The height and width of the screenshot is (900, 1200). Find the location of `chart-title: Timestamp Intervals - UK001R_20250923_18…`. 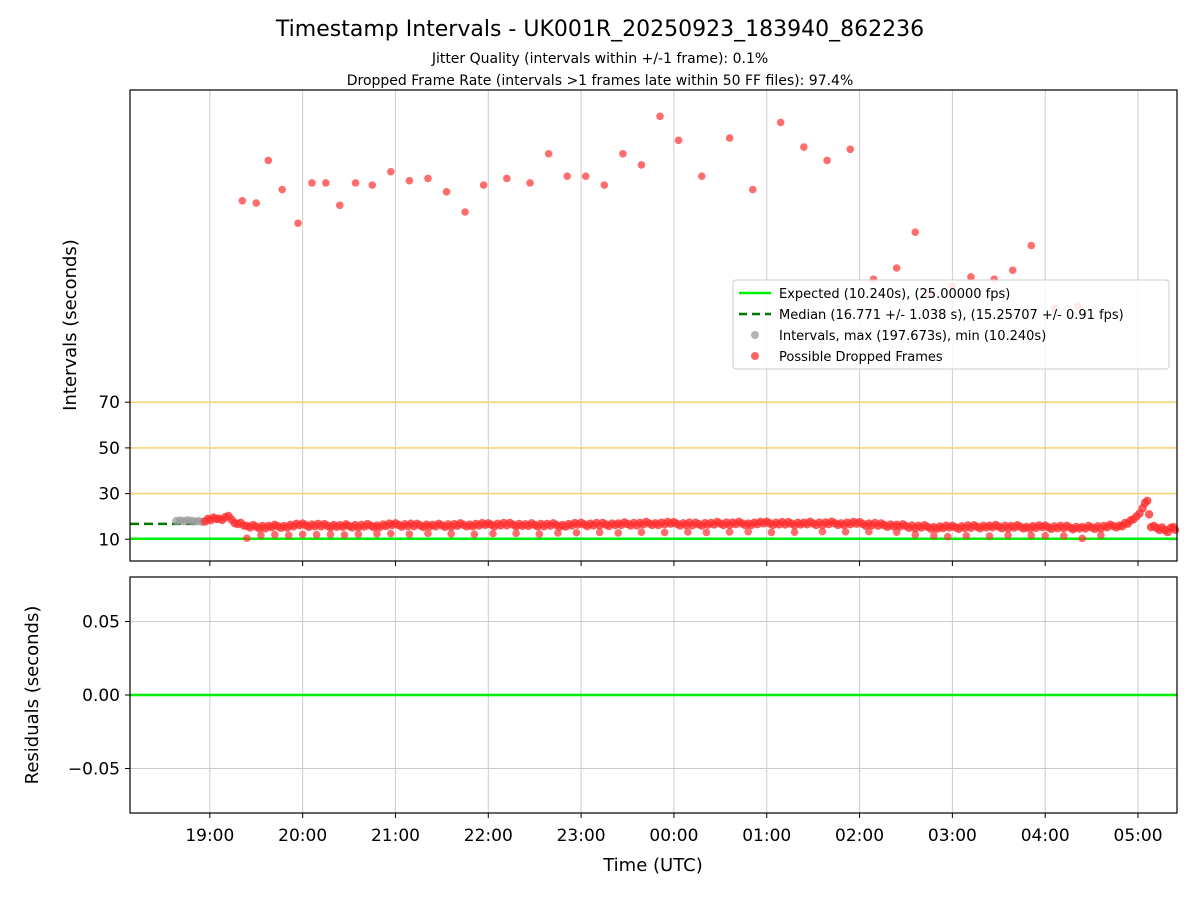

chart-title: Timestamp Intervals - UK001R_20250923_18… is located at coordinates (599, 29).